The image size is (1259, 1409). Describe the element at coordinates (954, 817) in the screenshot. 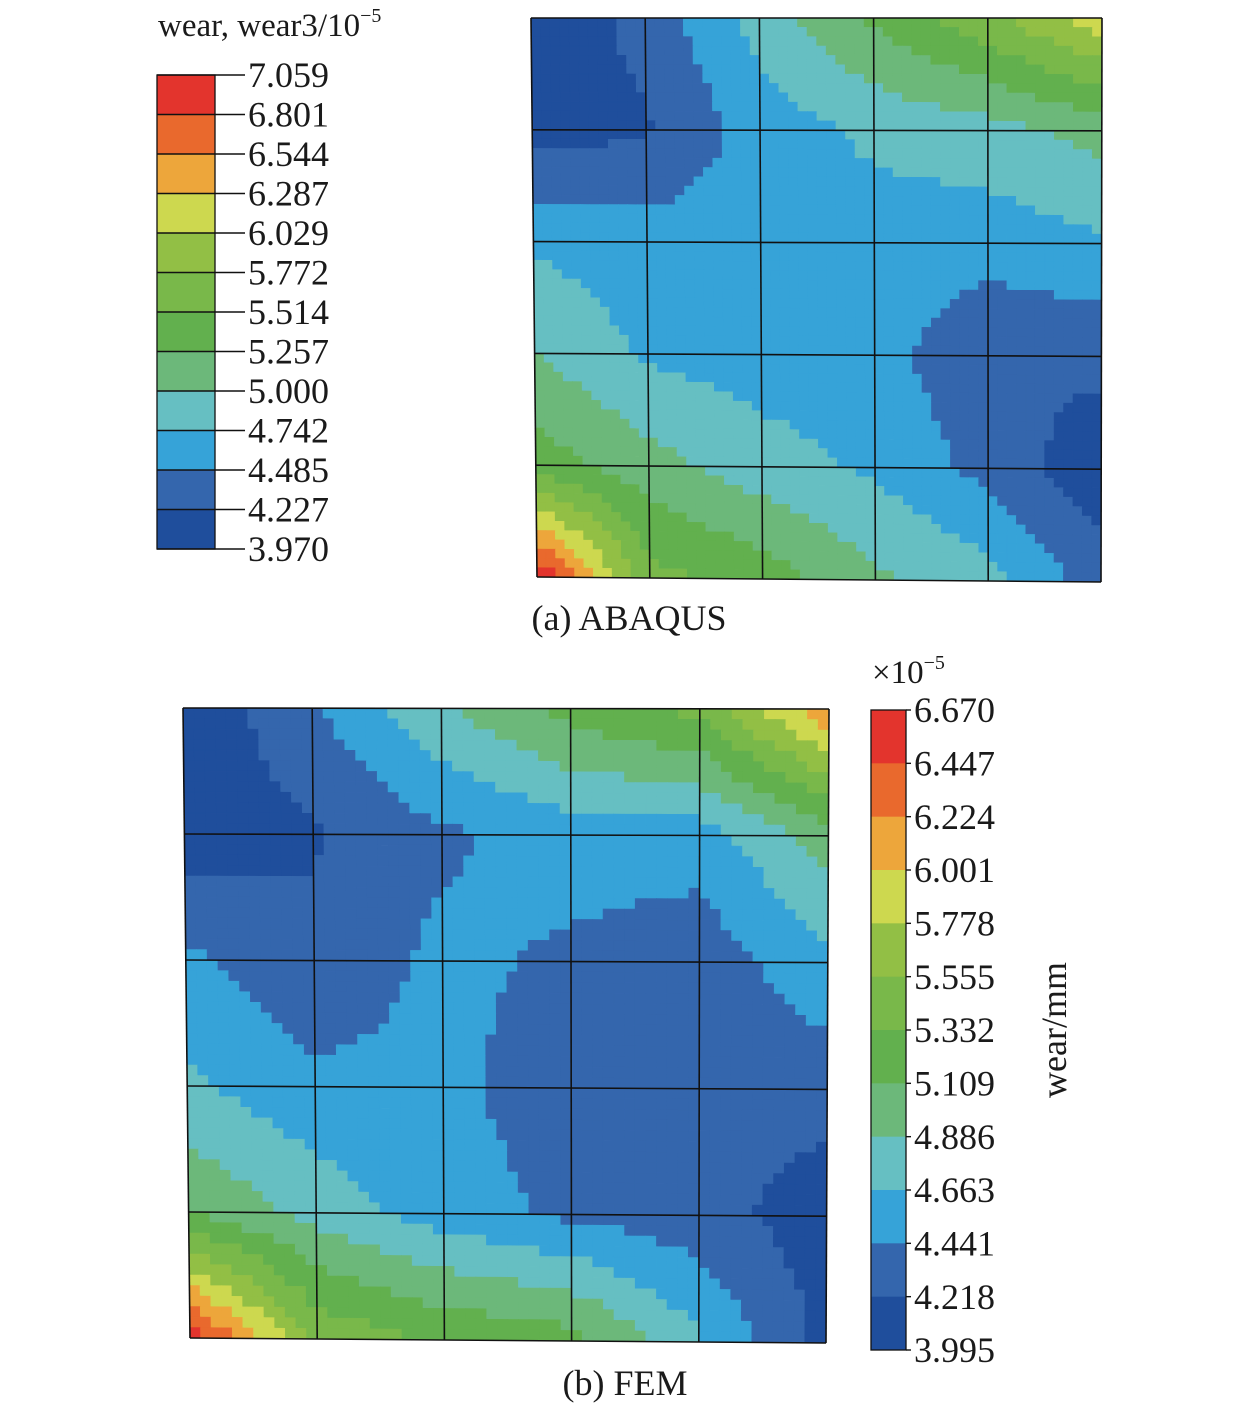

I see `legend-tick-label: 6.224` at that location.